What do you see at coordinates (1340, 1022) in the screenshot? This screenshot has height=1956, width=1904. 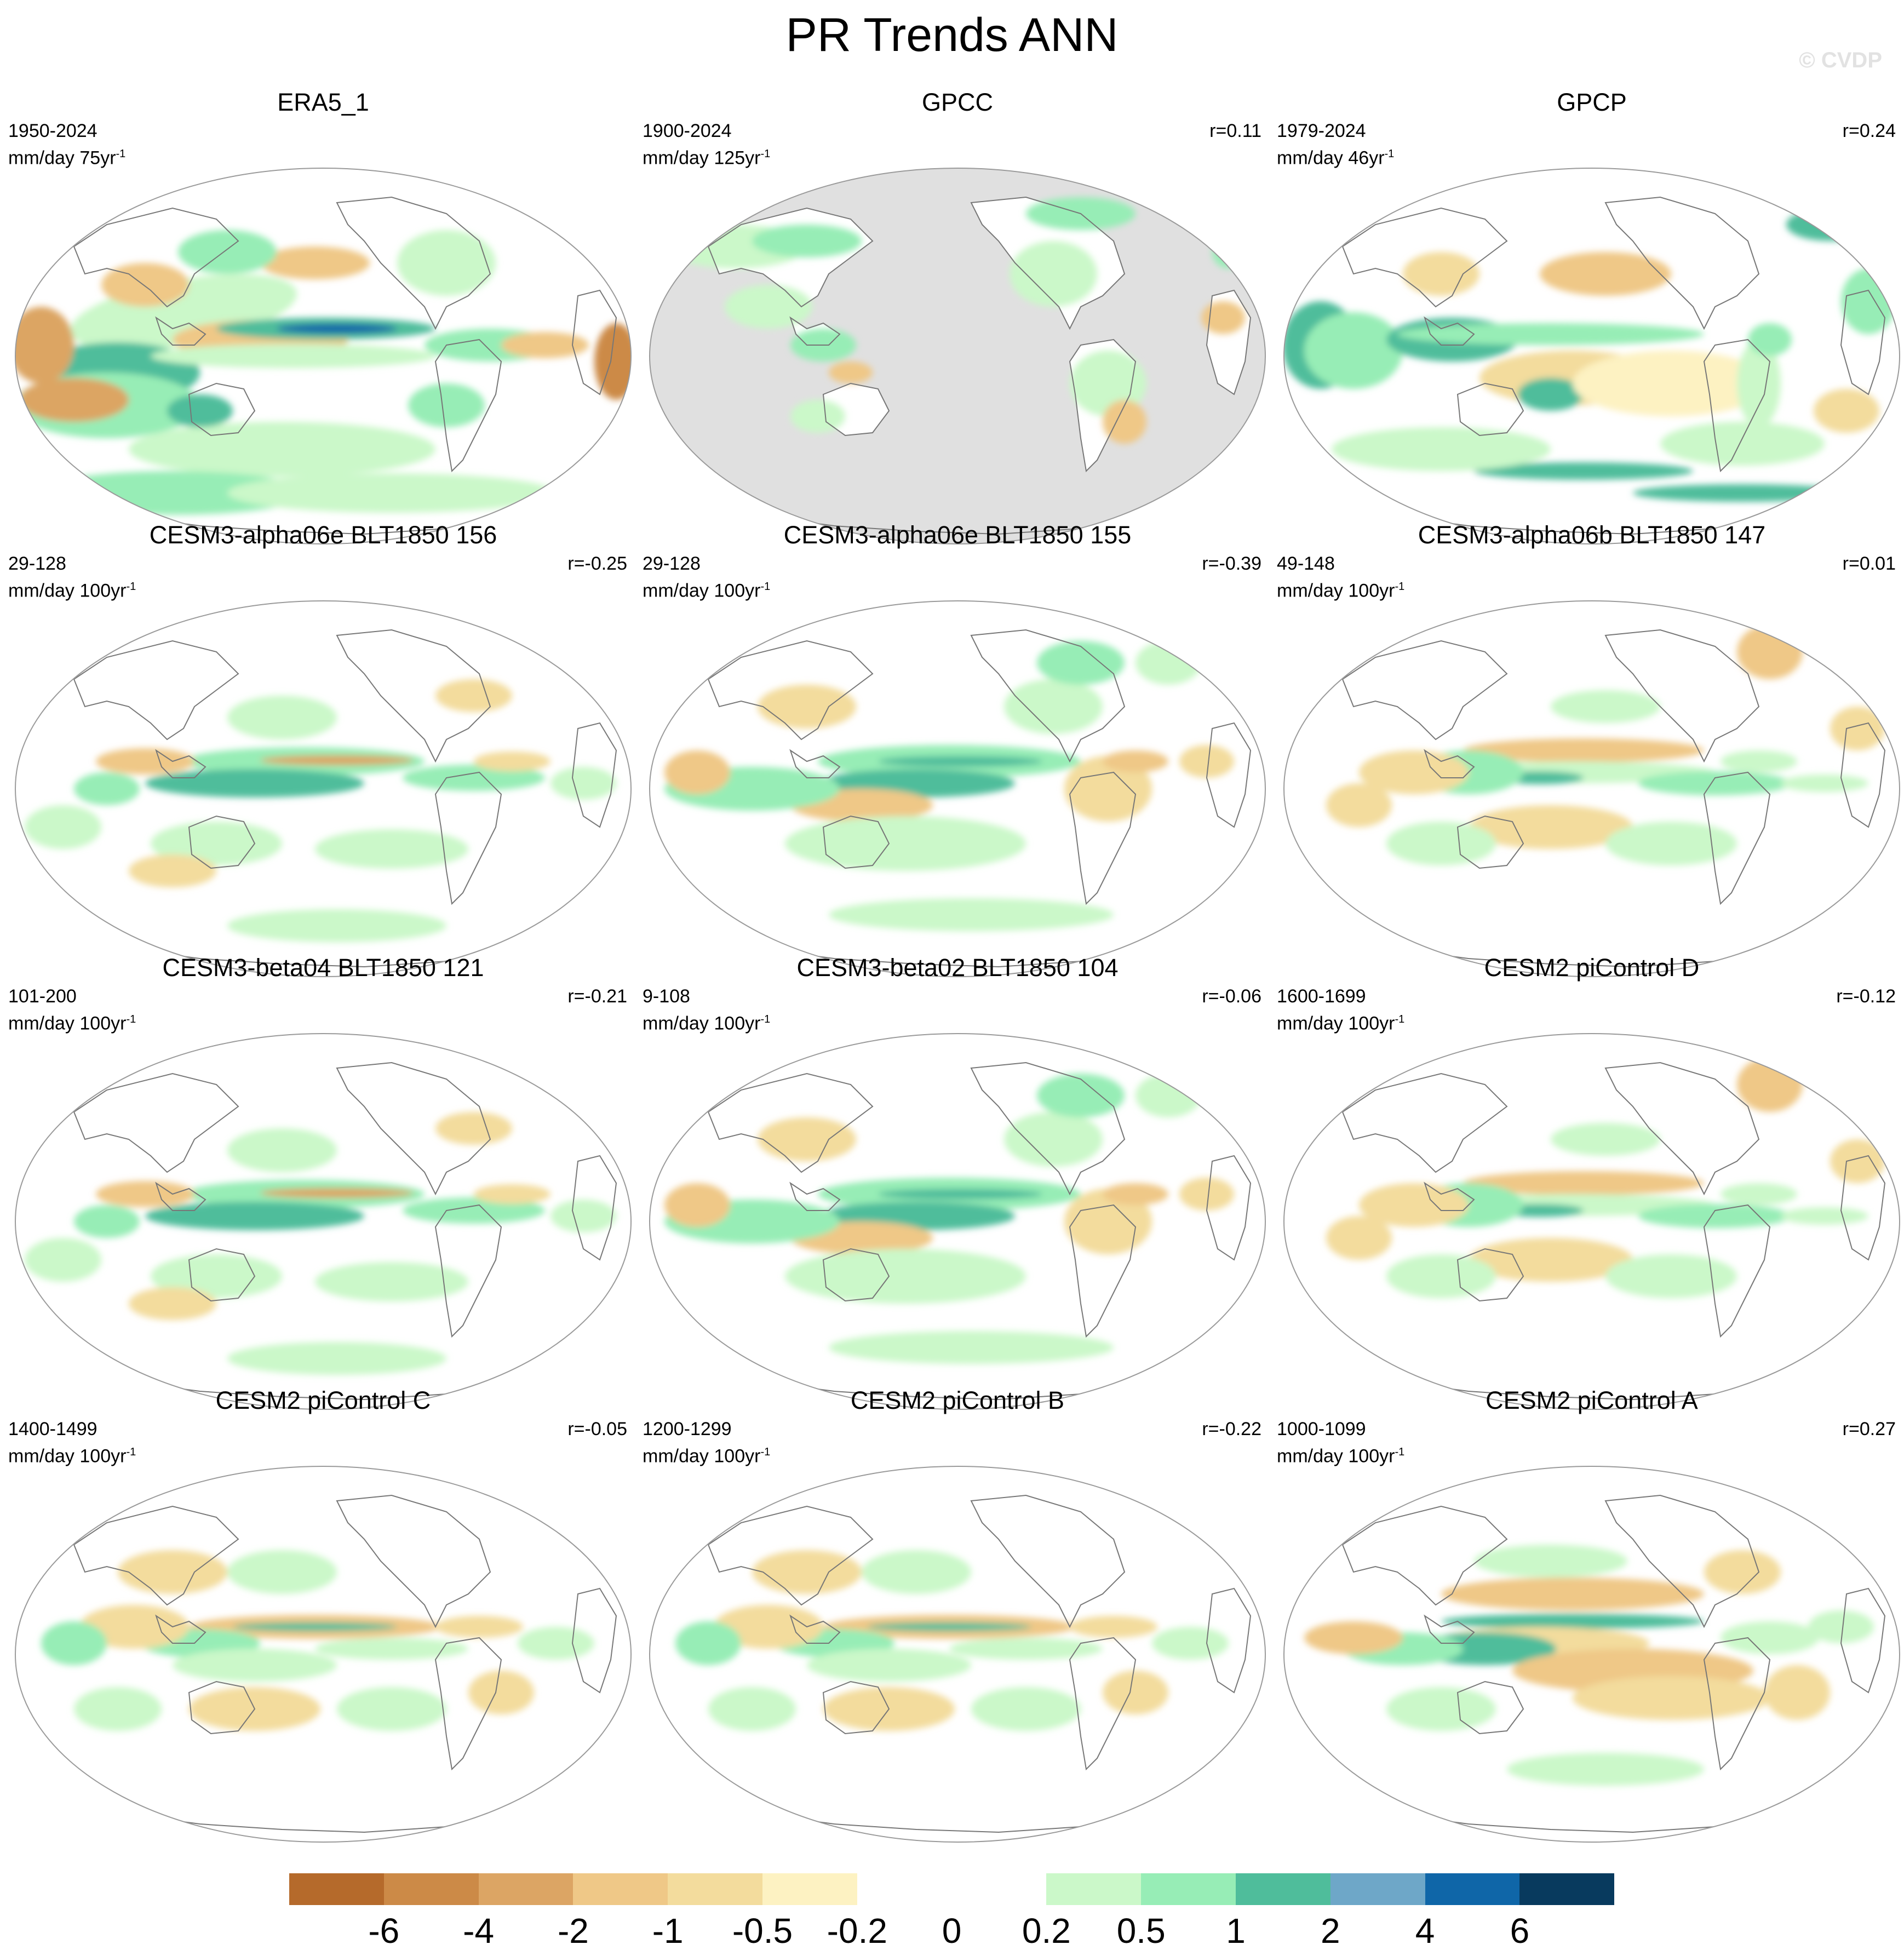 I see `panel-units: mm/day 100yr-1` at bounding box center [1340, 1022].